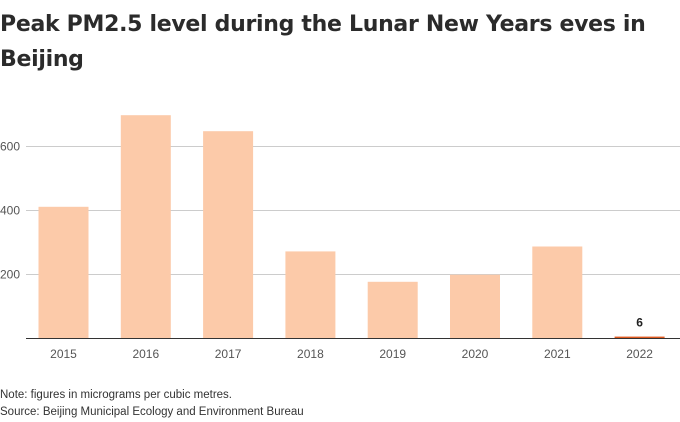 The height and width of the screenshot is (422, 680). What do you see at coordinates (639, 323) in the screenshot?
I see `data-label-2022: 6` at bounding box center [639, 323].